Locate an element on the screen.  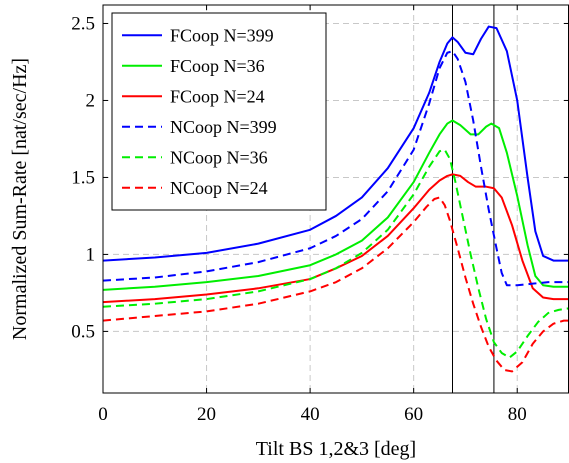
y-tick-label: 1 is located at coordinates (91, 254).